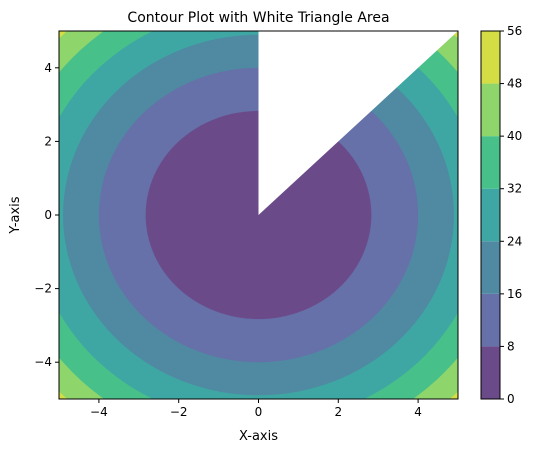 This screenshot has width=537, height=453. What do you see at coordinates (15, 215) in the screenshot?
I see `y-axis-label: Y-axis` at bounding box center [15, 215].